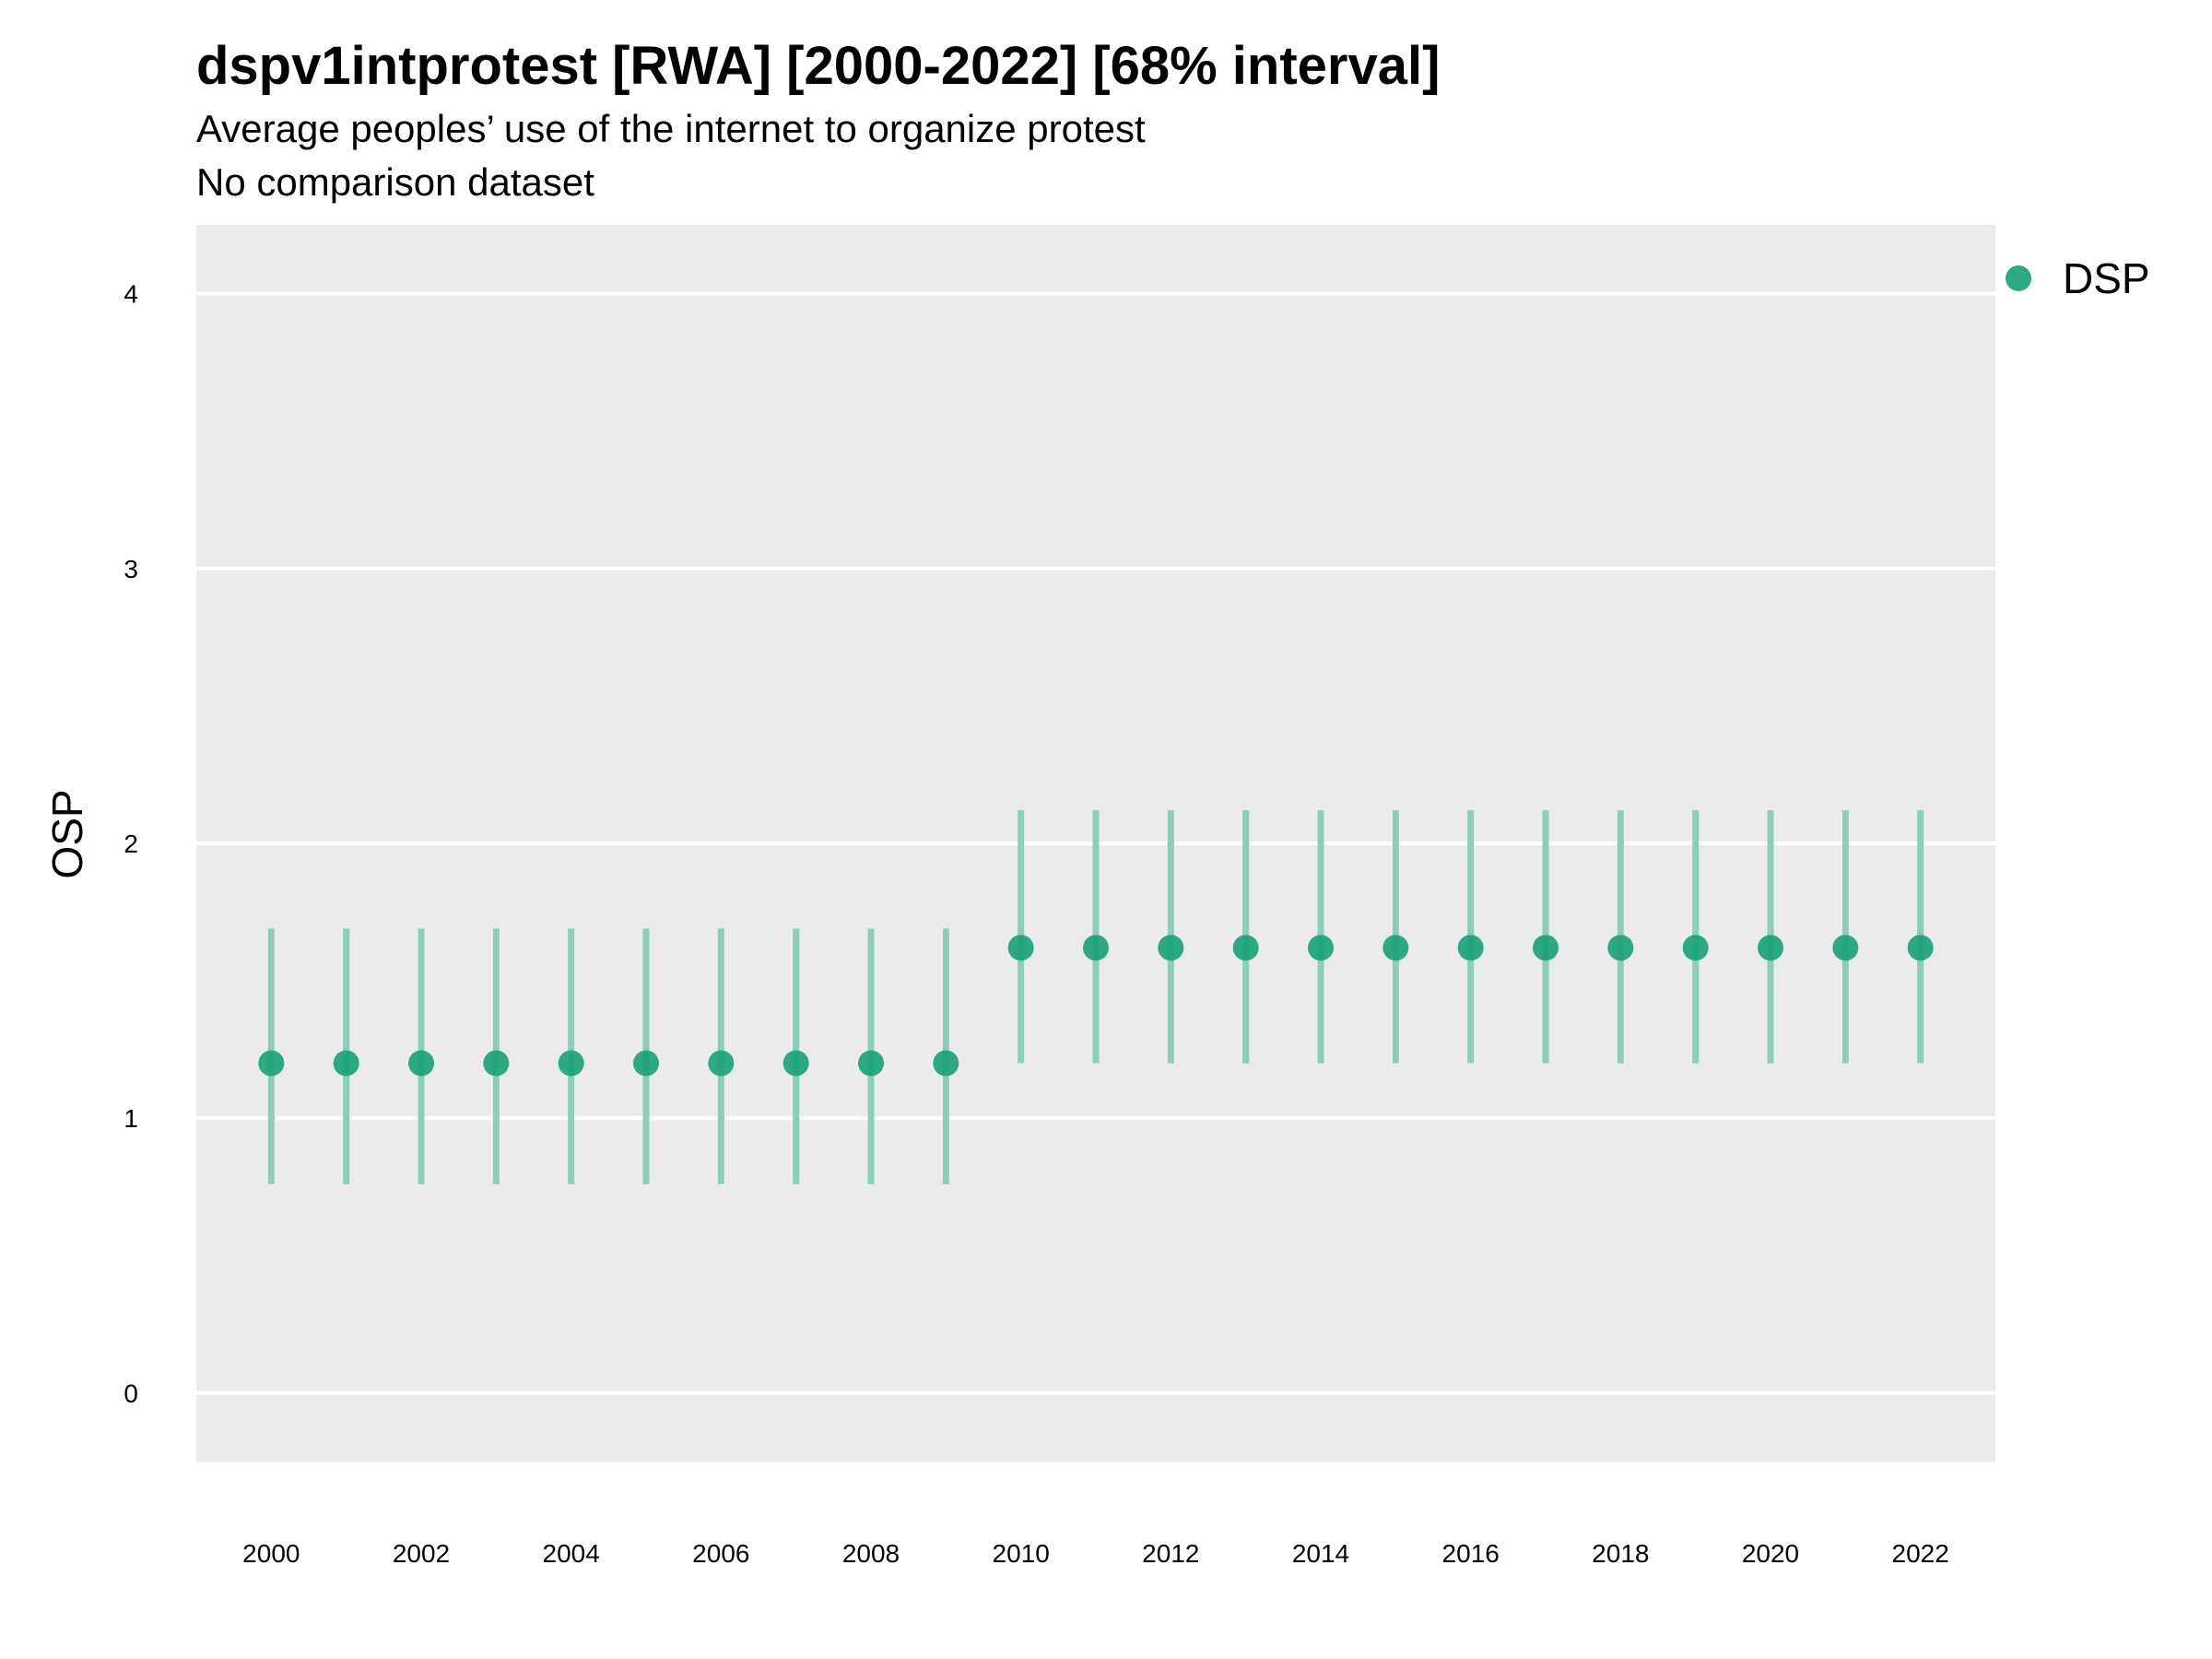 The width and height of the screenshot is (2212, 1659). I want to click on legend-label: DSP, so click(2106, 278).